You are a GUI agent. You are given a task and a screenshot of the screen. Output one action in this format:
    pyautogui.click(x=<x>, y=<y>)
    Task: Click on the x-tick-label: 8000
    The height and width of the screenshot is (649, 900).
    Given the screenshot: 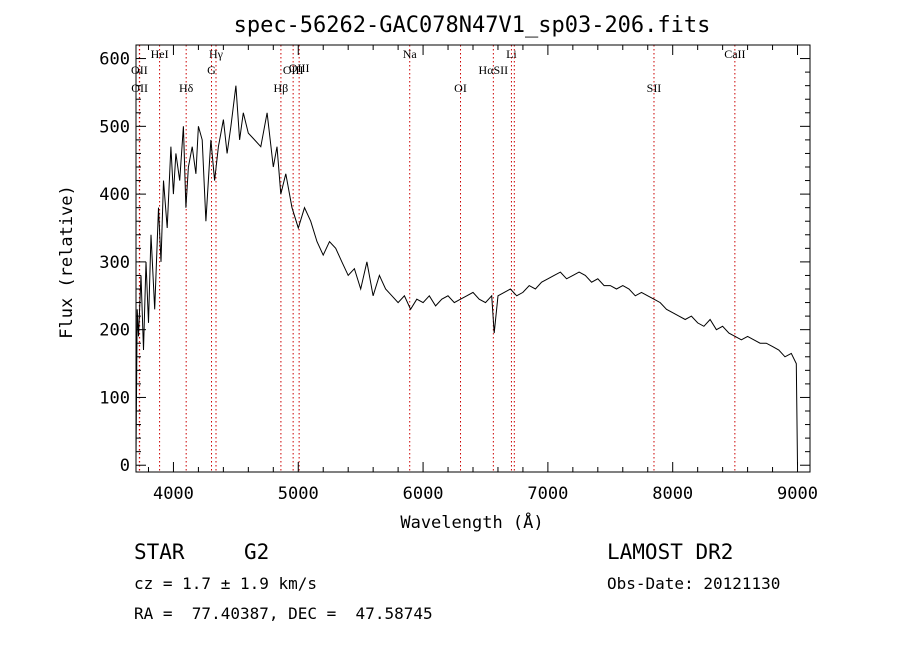 What is the action you would take?
    pyautogui.click(x=672, y=494)
    